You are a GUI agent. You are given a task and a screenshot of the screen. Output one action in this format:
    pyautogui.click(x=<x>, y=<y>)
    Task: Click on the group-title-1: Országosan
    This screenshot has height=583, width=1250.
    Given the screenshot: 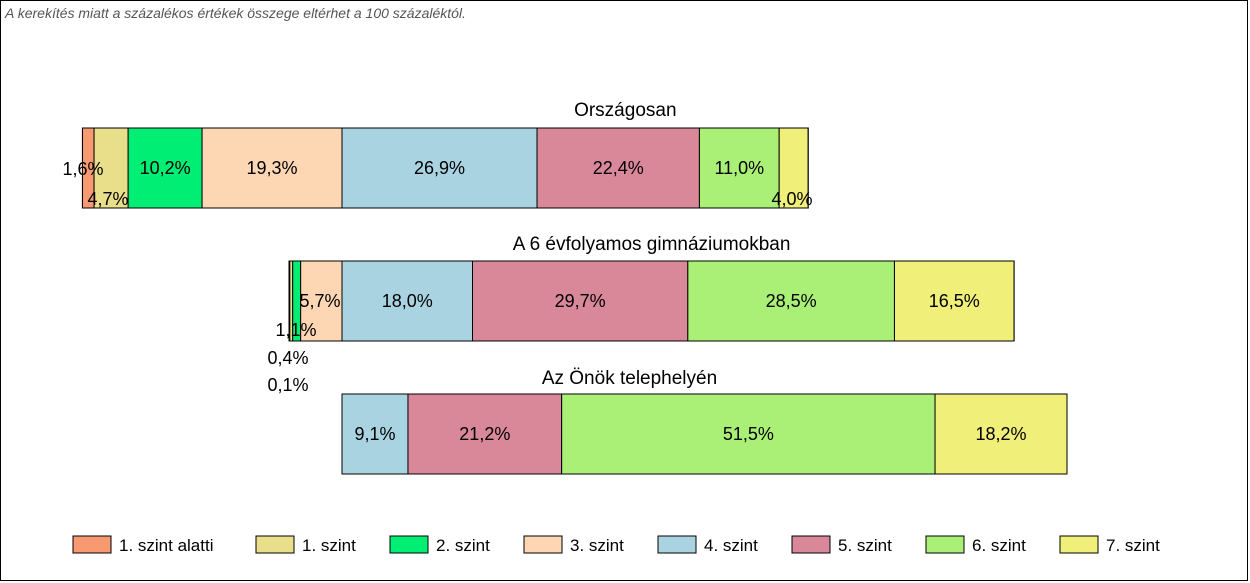 What is the action you would take?
    pyautogui.click(x=625, y=110)
    